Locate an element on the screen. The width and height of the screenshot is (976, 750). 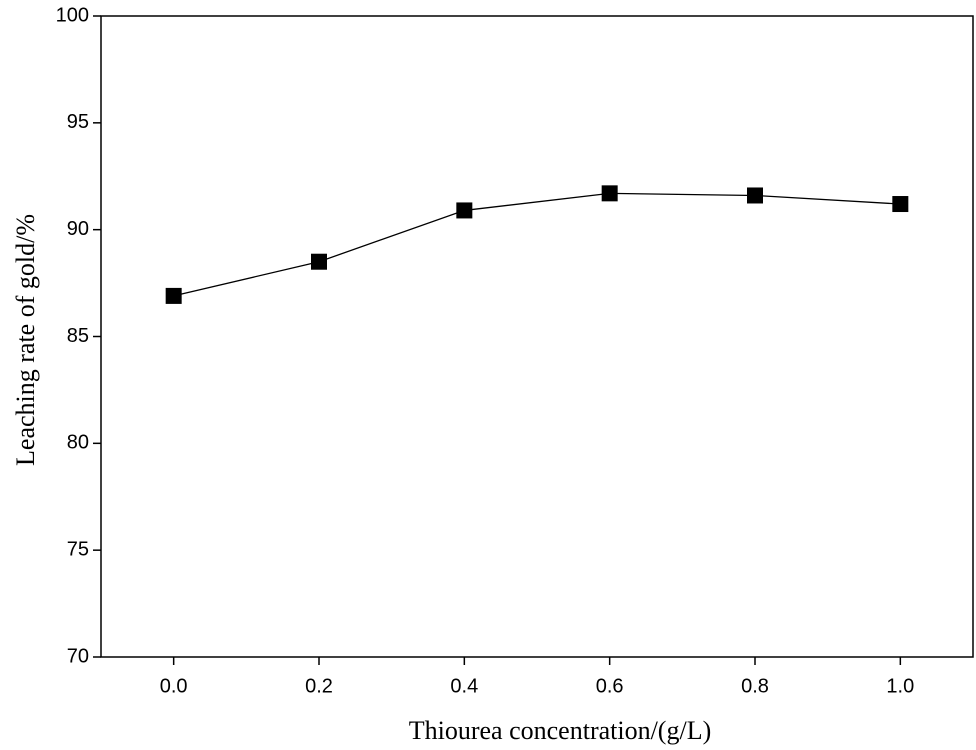
x-tick-label: 0.4 is located at coordinates (464, 686).